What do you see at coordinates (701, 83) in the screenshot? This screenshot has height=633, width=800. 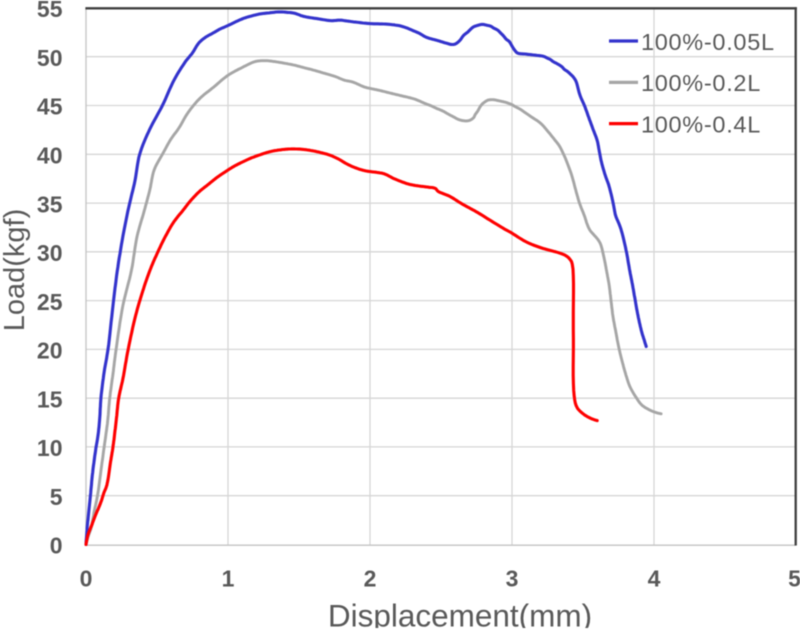 I see `svg-text: 100%-0.2L` at bounding box center [701, 83].